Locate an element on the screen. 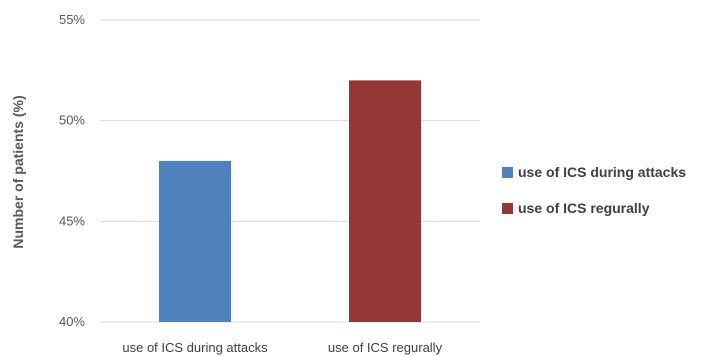 This screenshot has width=708, height=356. y-tick-label: 40% is located at coordinates (72, 321).